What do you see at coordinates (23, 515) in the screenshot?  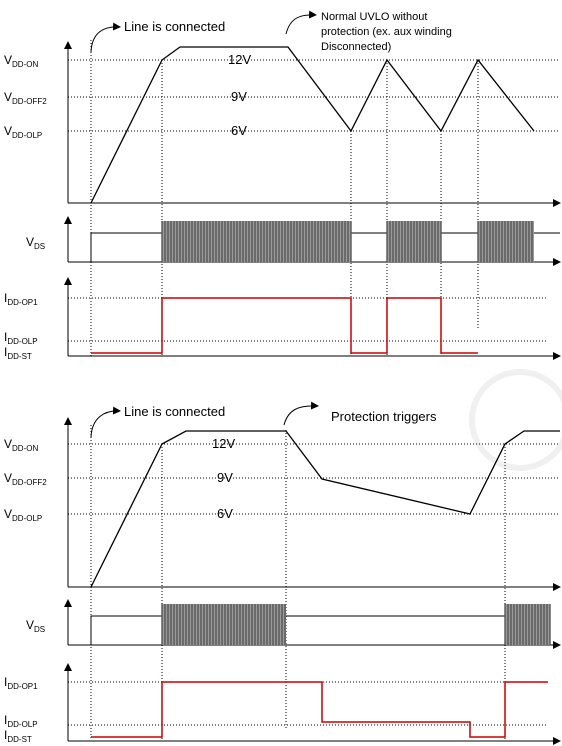 I see `bottom-label-vdd-olp: VDD-OLP` at bounding box center [23, 515].